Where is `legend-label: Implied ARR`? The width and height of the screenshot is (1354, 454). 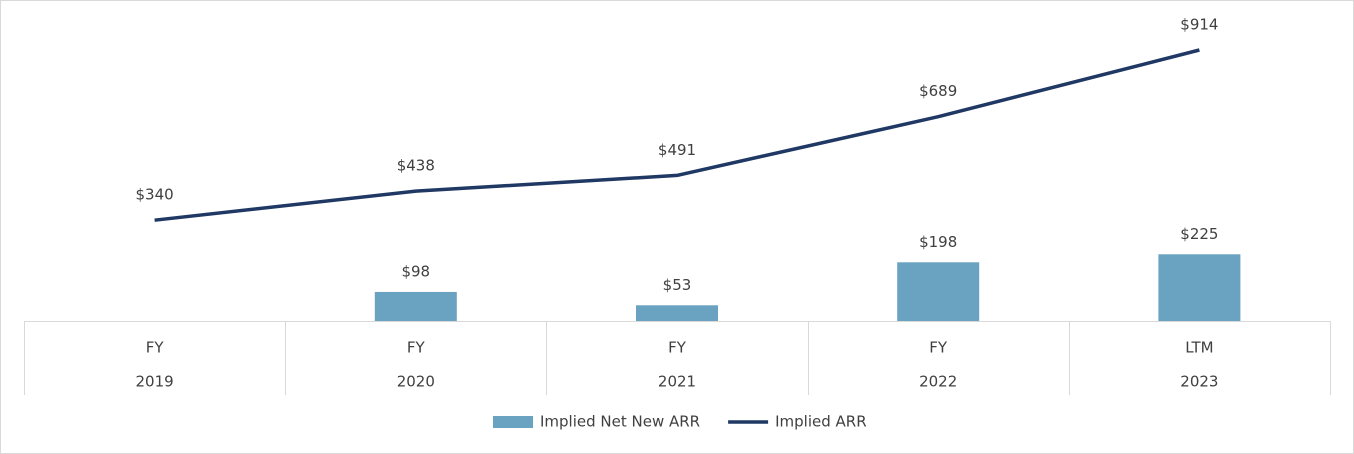
legend-label: Implied ARR is located at coordinates (821, 422).